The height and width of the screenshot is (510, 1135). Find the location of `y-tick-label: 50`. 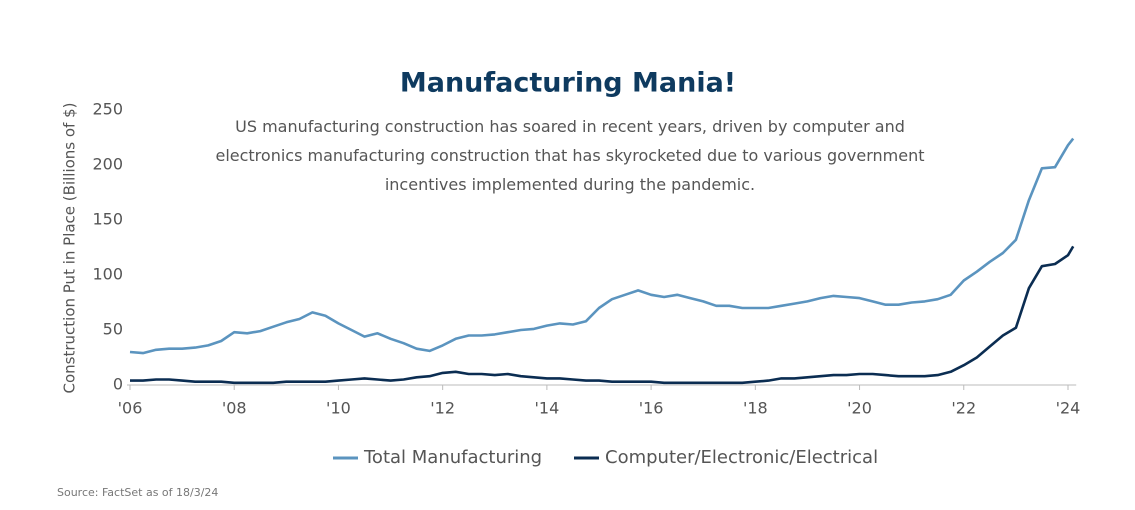

y-tick-label: 50 is located at coordinates (113, 329).